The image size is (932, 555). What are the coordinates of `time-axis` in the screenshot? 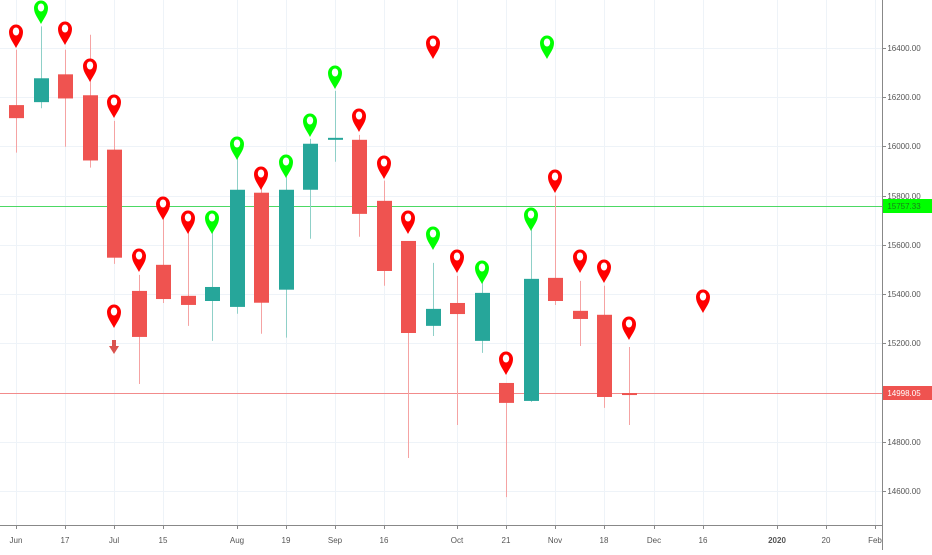 It's located at (441, 538).